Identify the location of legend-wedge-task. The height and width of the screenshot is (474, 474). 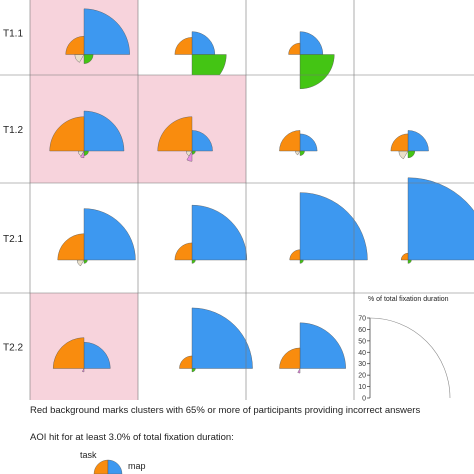
(101, 466).